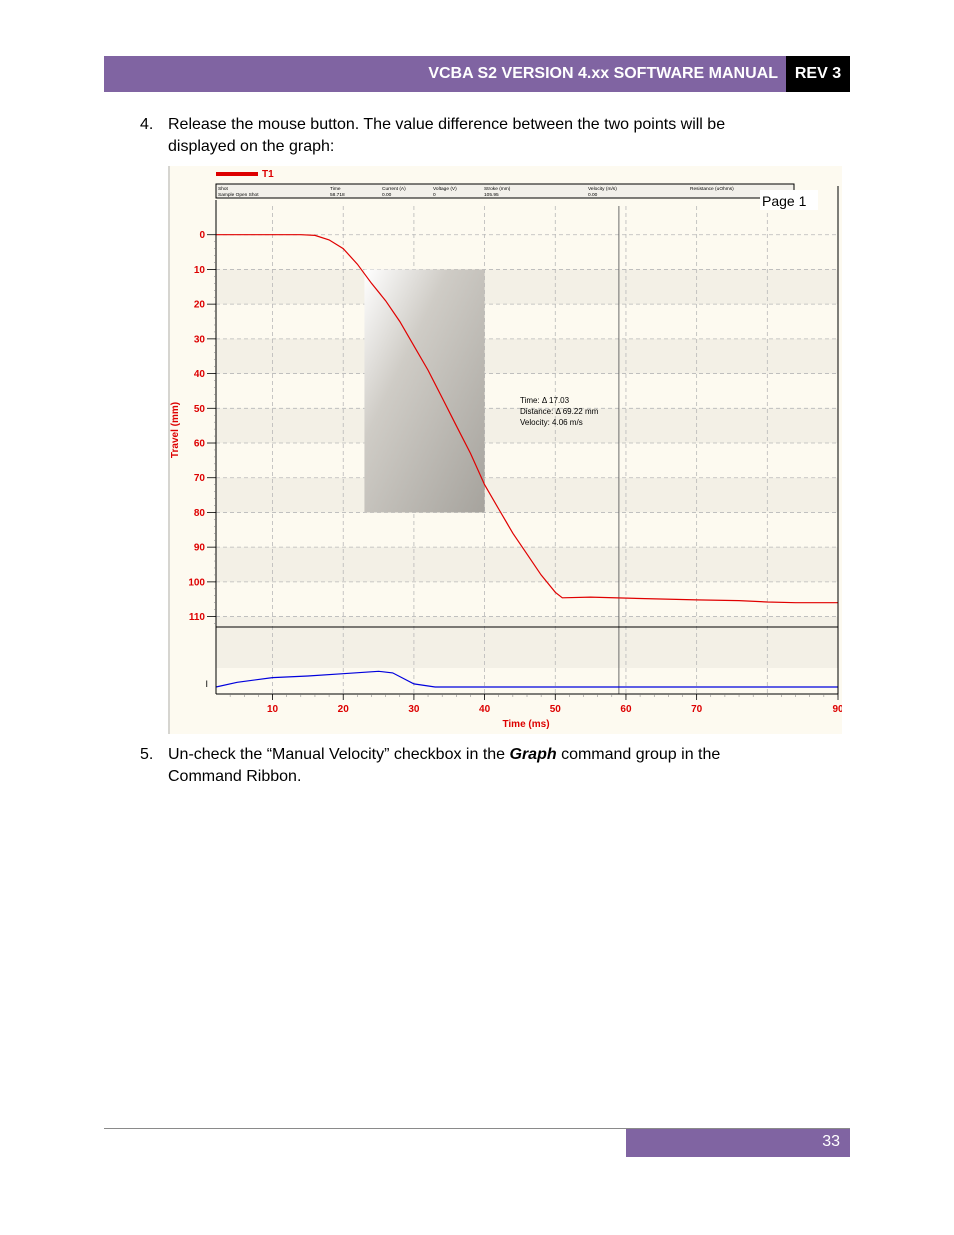  What do you see at coordinates (697, 709) in the screenshot?
I see `x-tick-label: 70` at bounding box center [697, 709].